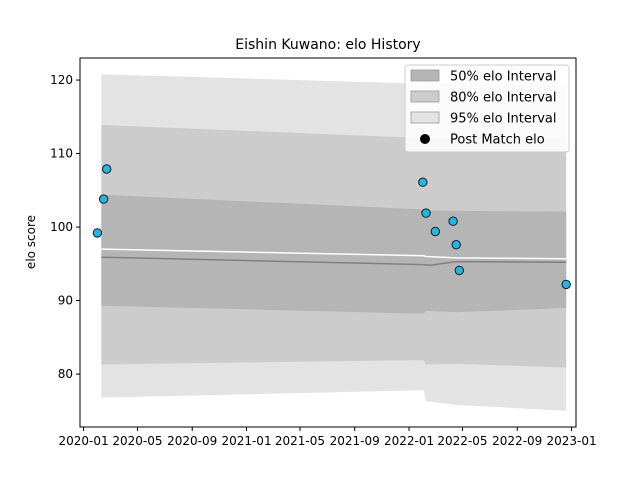  I want to click on x-tick-label: 2022-05, so click(462, 441).